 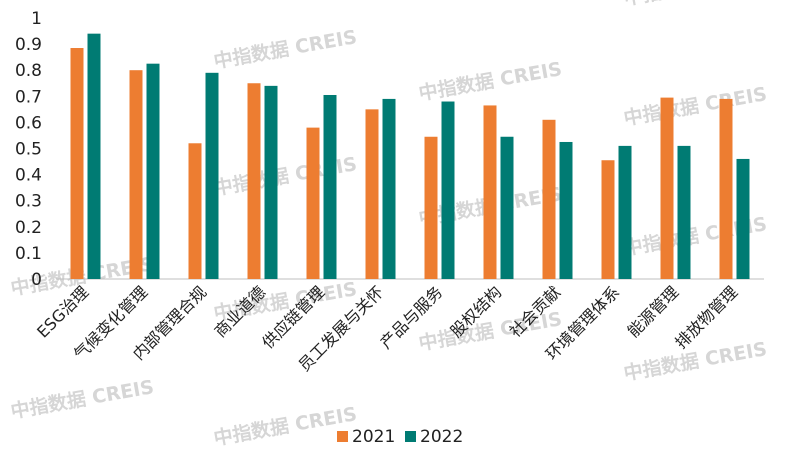 I want to click on y-tick-label: 0.4, so click(x=28, y=176).